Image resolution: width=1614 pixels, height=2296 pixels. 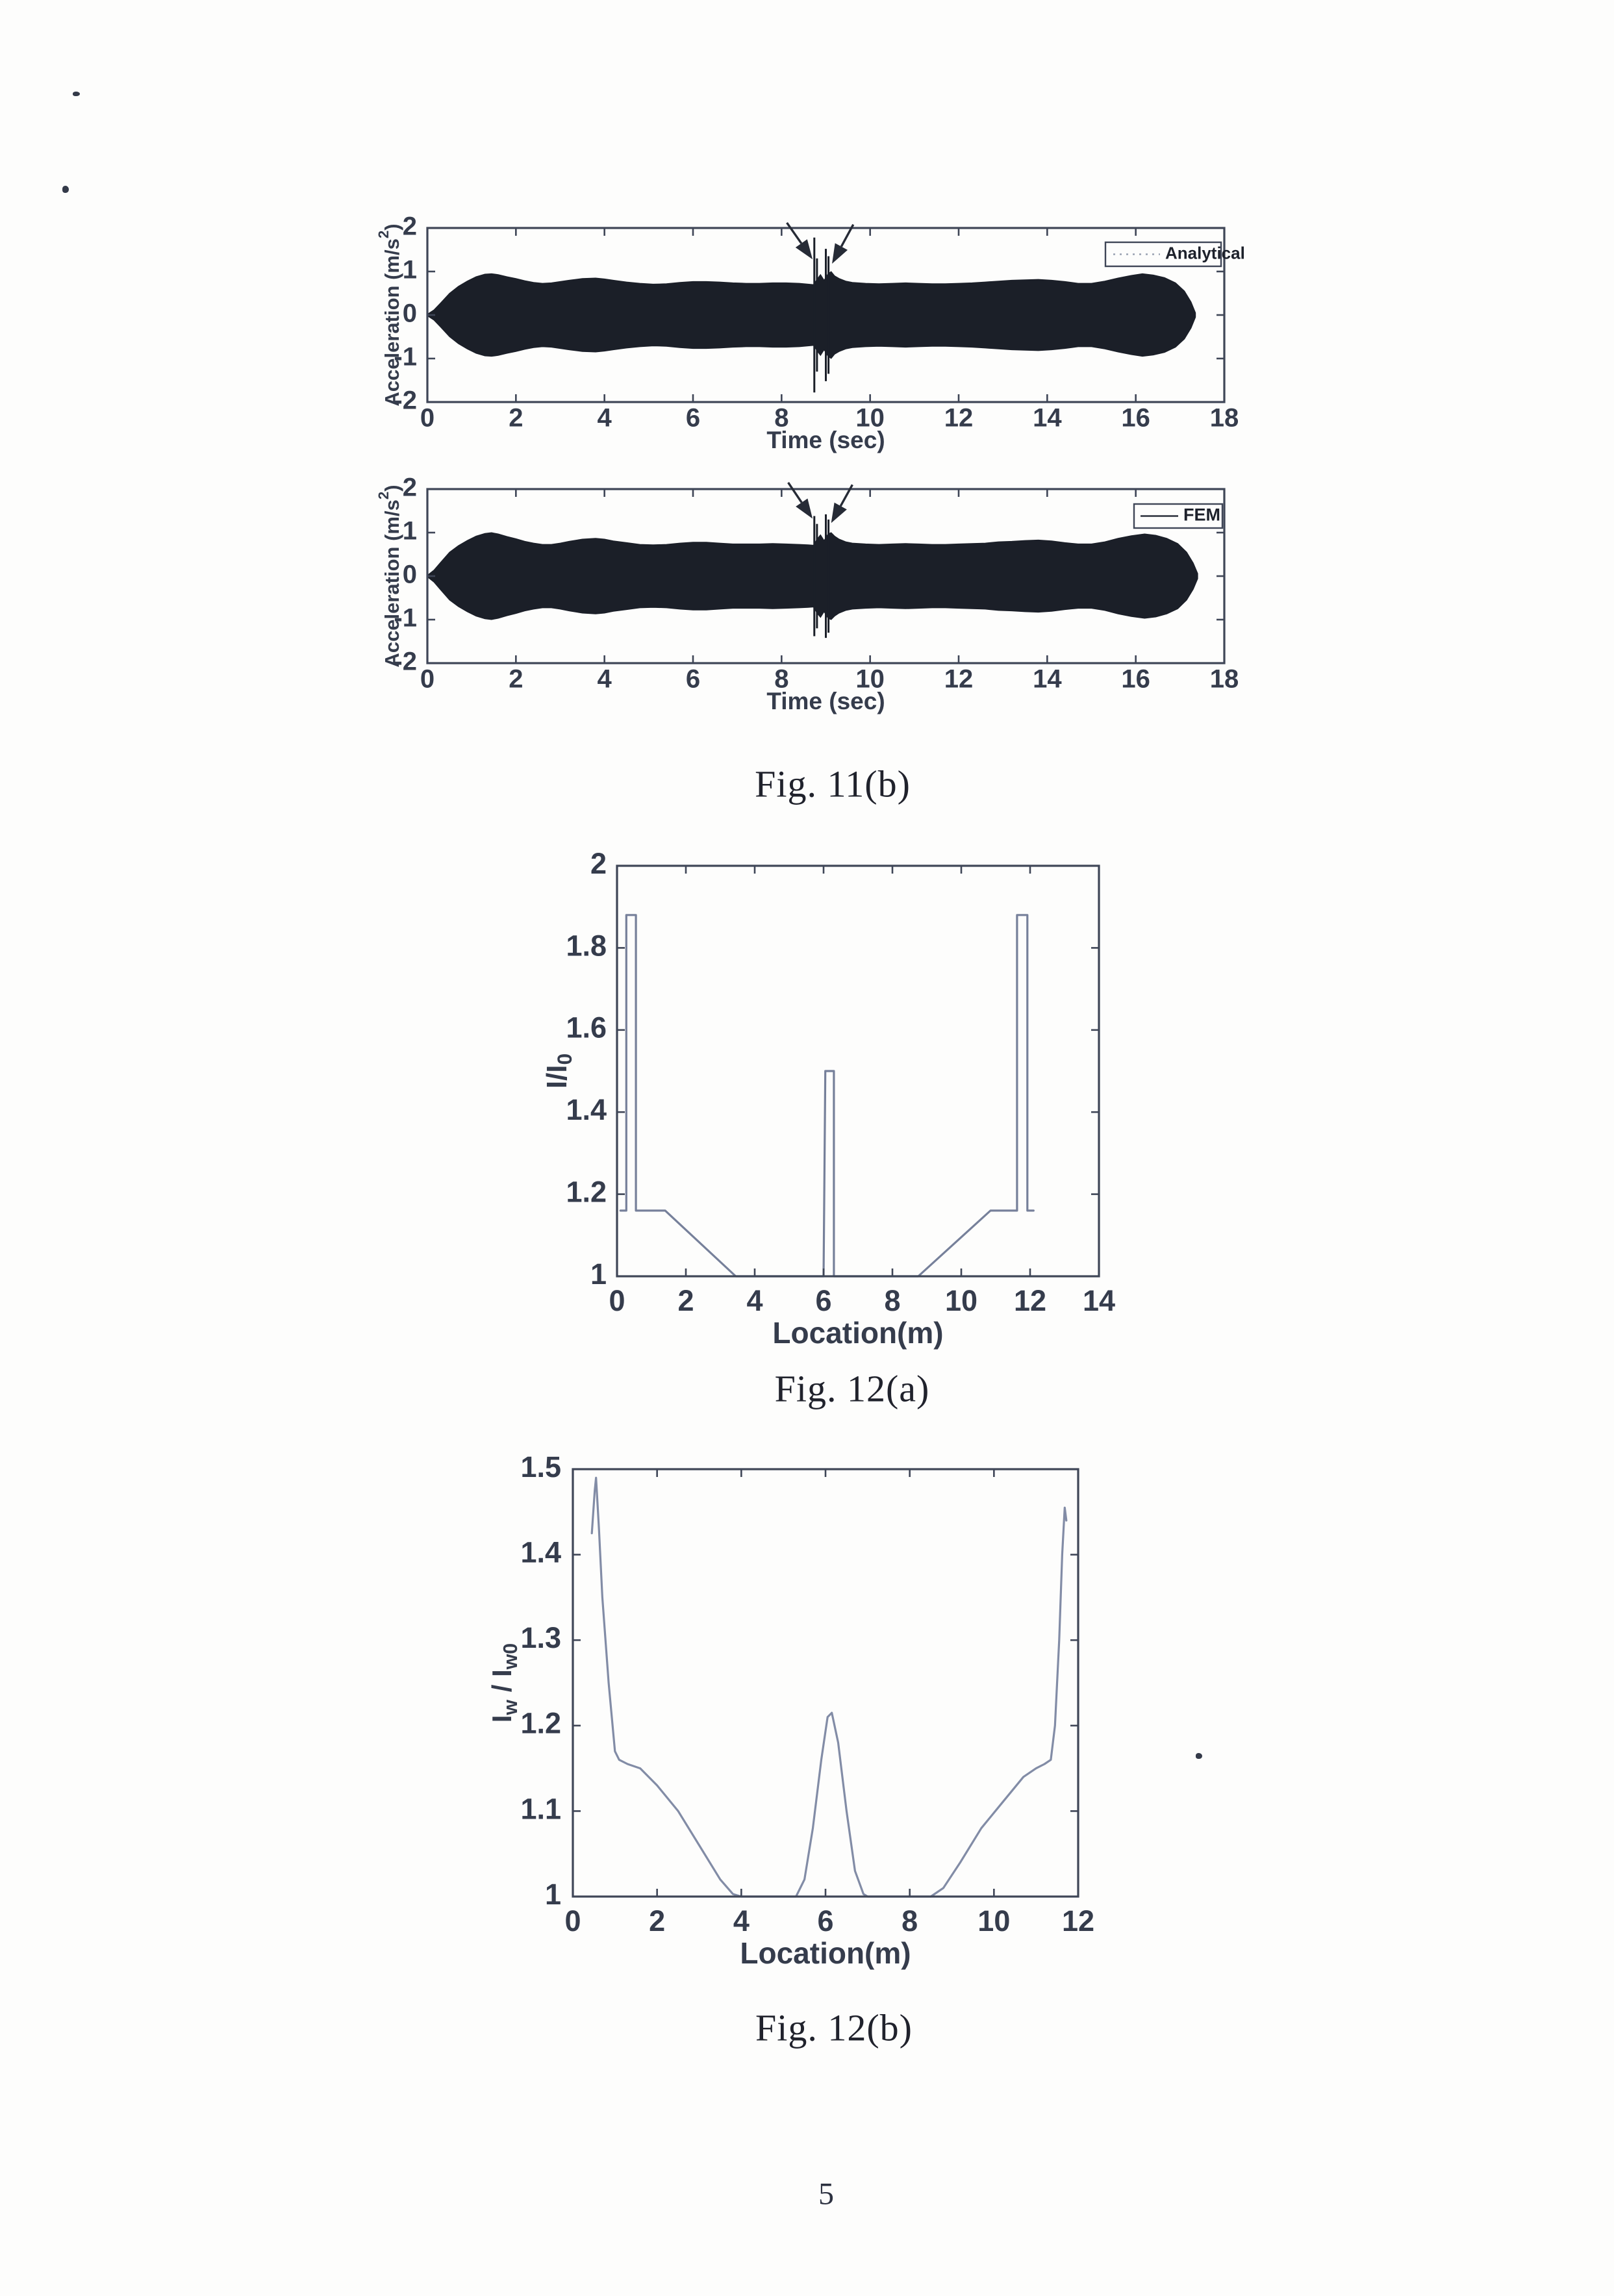 What do you see at coordinates (540, 1637) in the screenshot?
I see `y-tick-label: 1.3` at bounding box center [540, 1637].